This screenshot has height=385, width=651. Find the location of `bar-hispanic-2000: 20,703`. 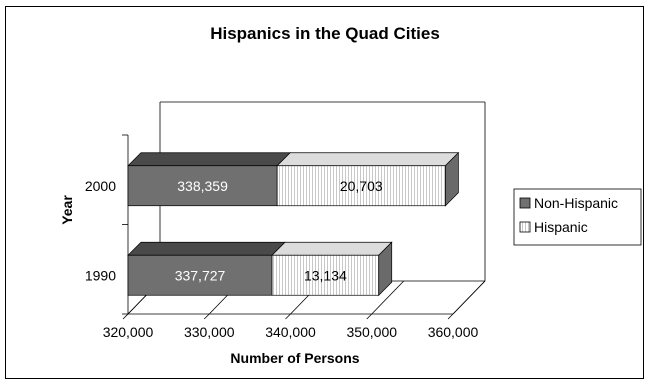

bar-hispanic-2000: 20,703 is located at coordinates (368, 179).